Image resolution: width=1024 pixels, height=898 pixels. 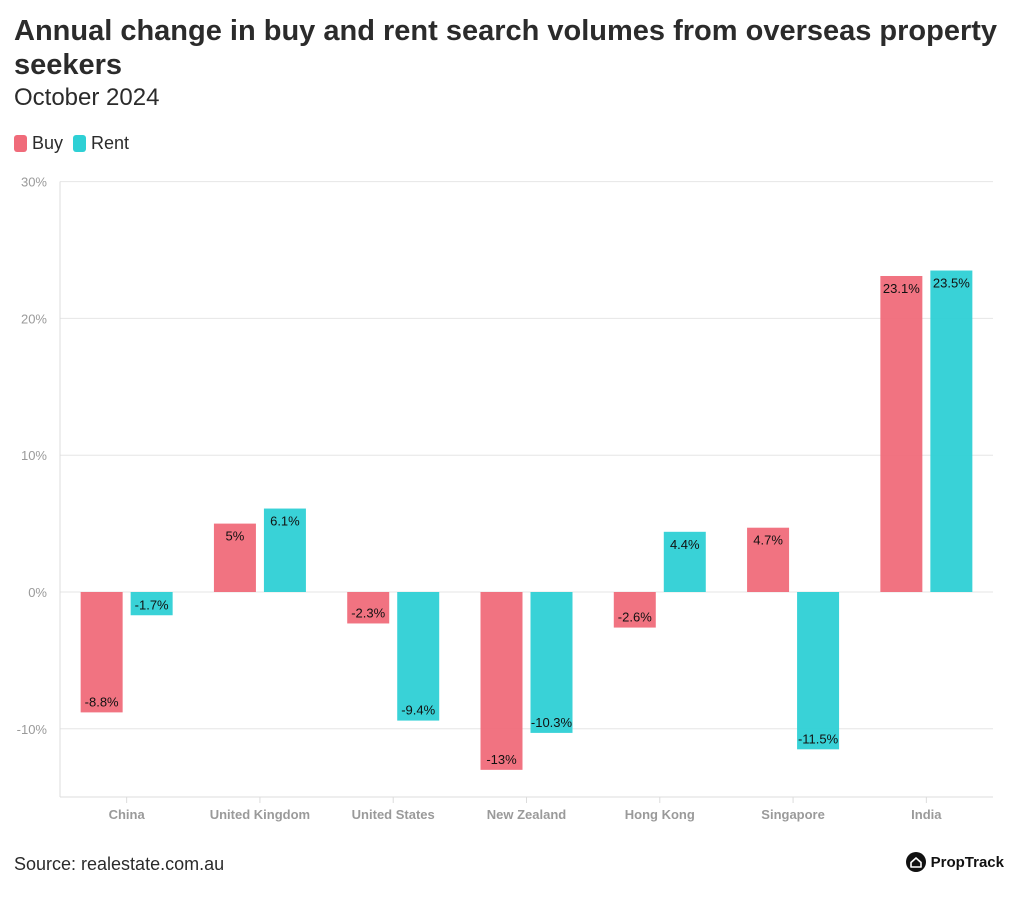 I want to click on data-label-rent: -1.7%, so click(x=152, y=604).